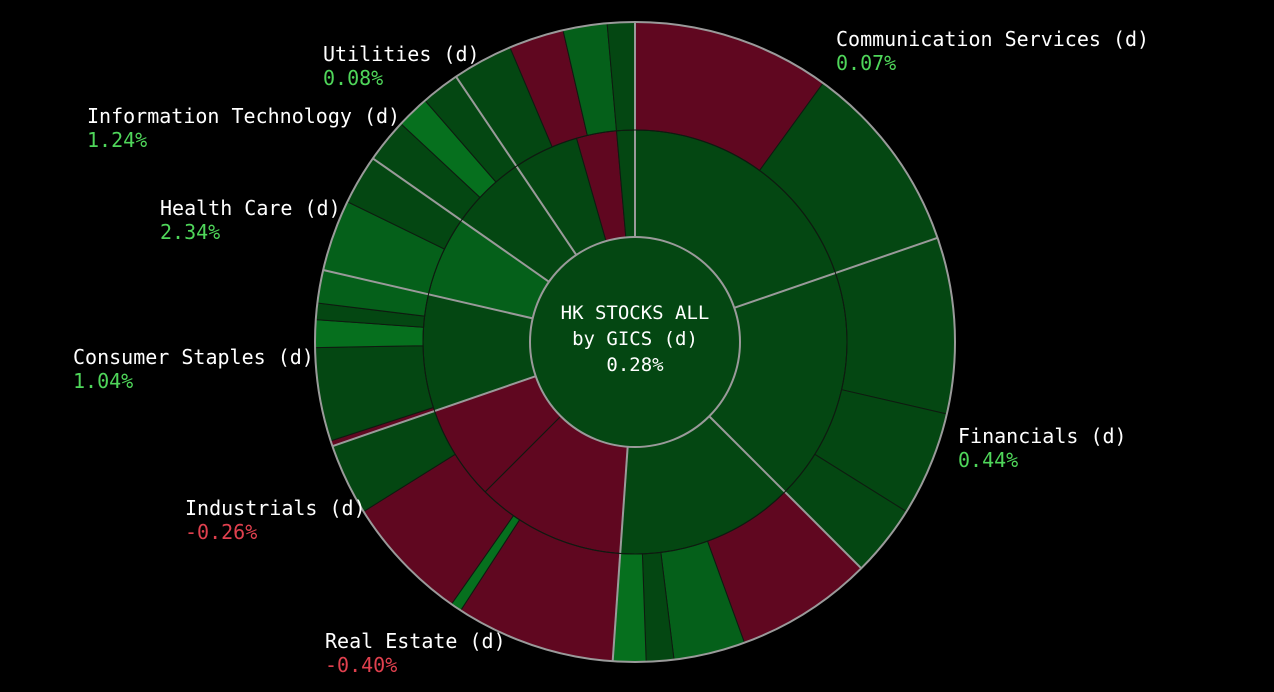  I want to click on label-communication-services: Communication Services (d) 0.07%, so click(992, 51).